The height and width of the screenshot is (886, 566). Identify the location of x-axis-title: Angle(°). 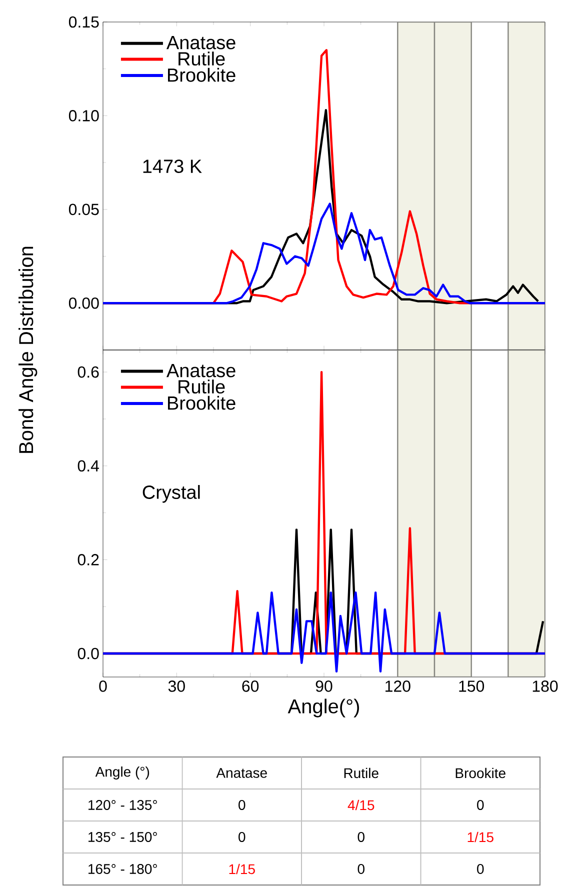
(323, 708).